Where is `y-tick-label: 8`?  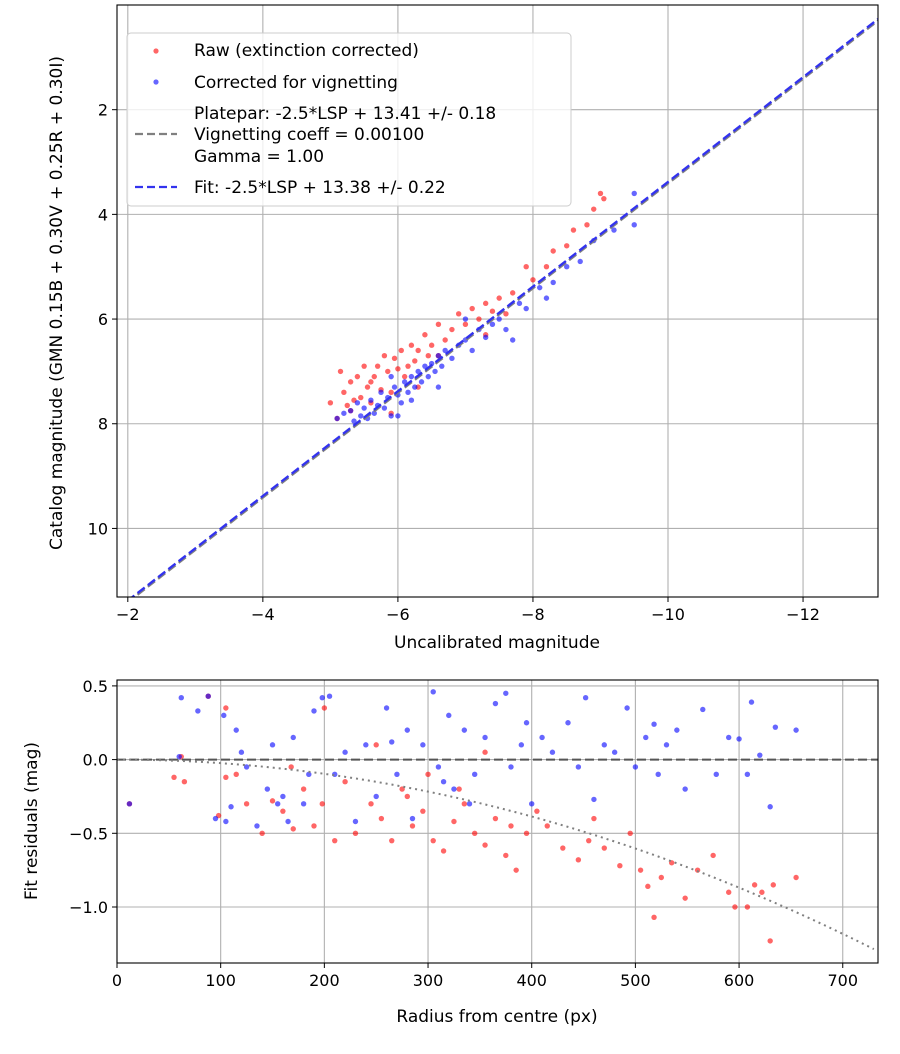 y-tick-label: 8 is located at coordinates (103, 424).